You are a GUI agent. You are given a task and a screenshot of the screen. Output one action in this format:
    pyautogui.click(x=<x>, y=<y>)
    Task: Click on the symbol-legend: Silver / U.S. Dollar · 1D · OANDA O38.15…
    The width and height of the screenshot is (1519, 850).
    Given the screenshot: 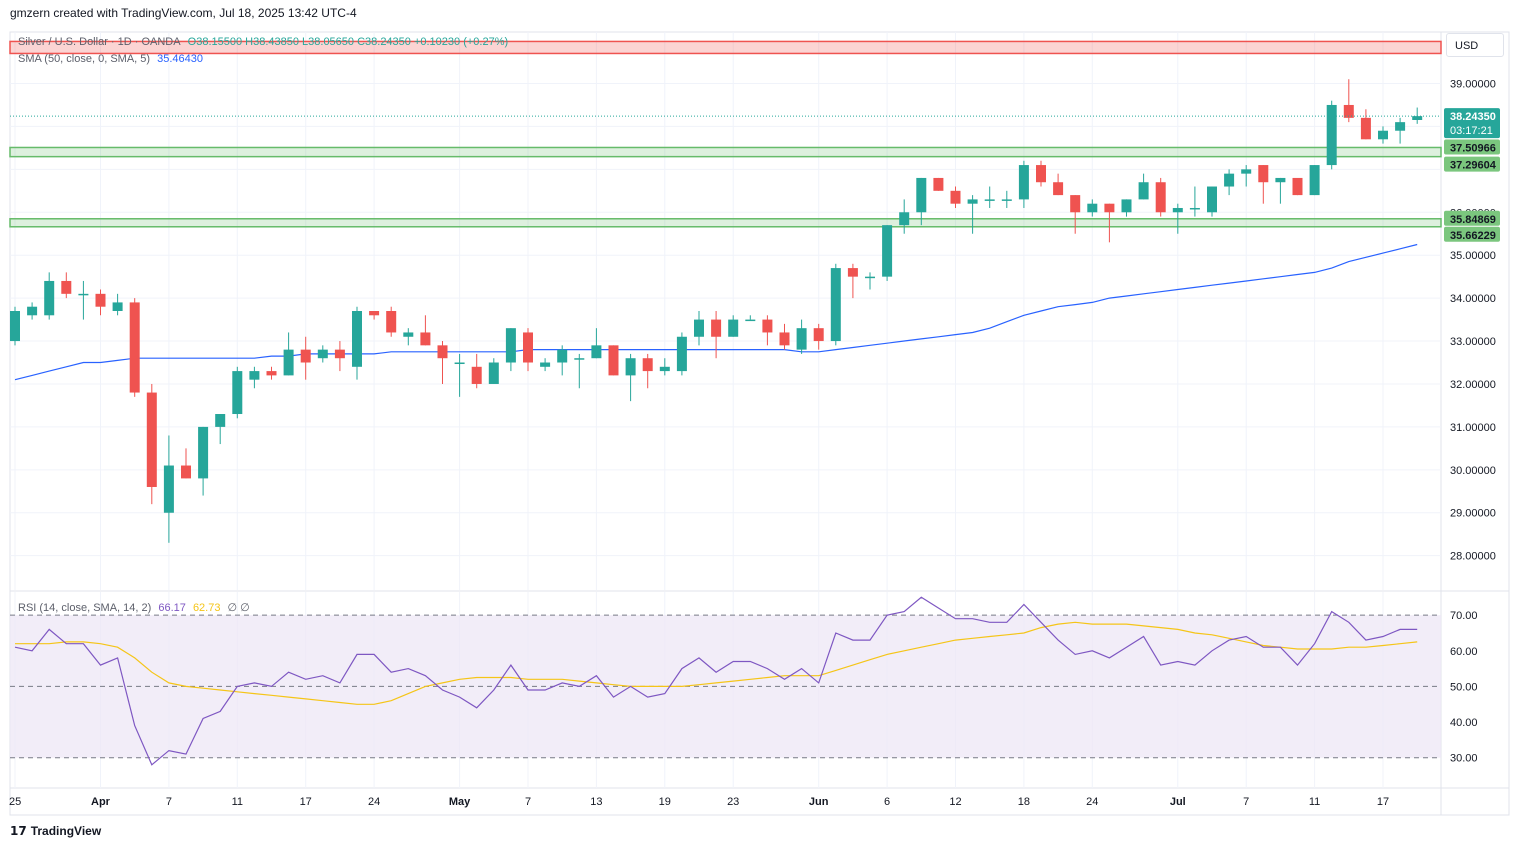 What is the action you would take?
    pyautogui.click(x=265, y=42)
    